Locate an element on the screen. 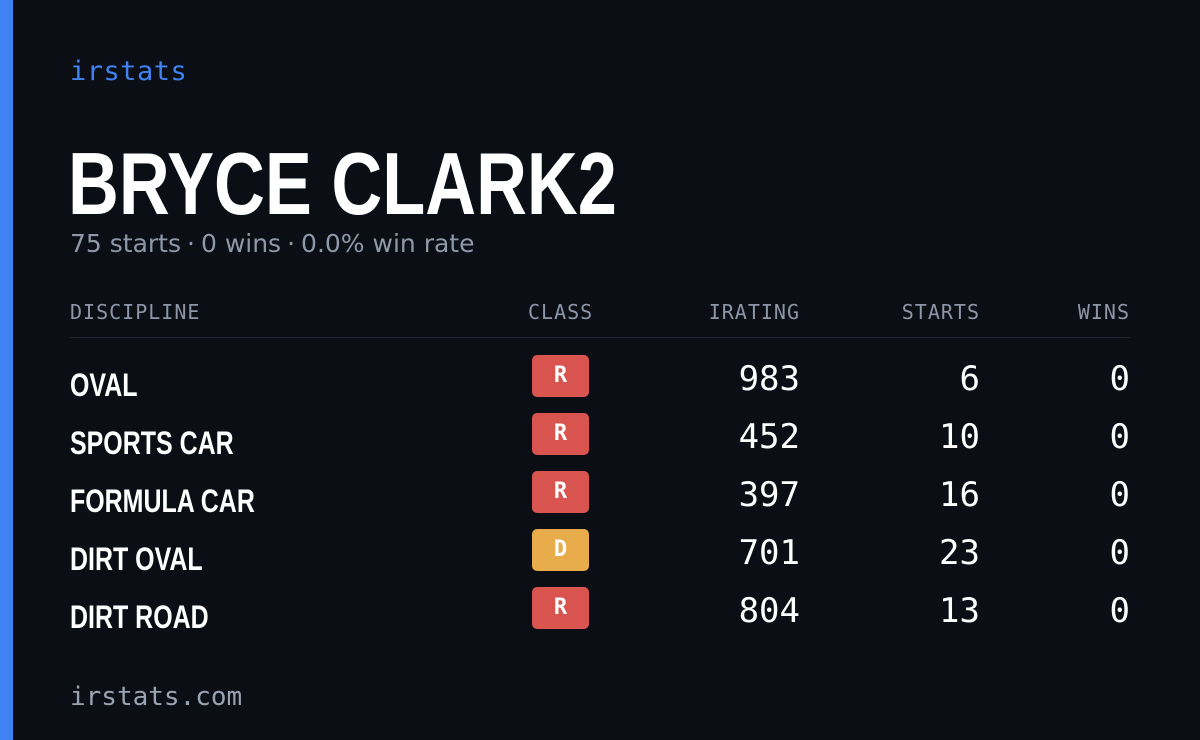 The image size is (1200, 740). profile-summary: 75 starts · 0 wins · 0.0% win rate is located at coordinates (272, 243).